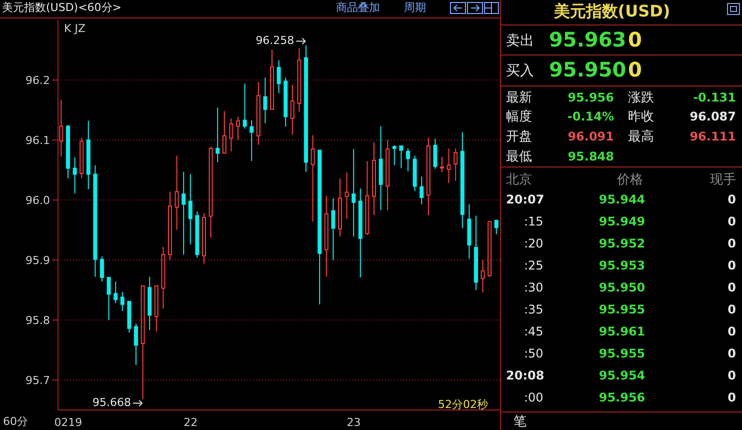 This screenshot has width=742, height=430. I want to click on text: 开盘, so click(519, 137).